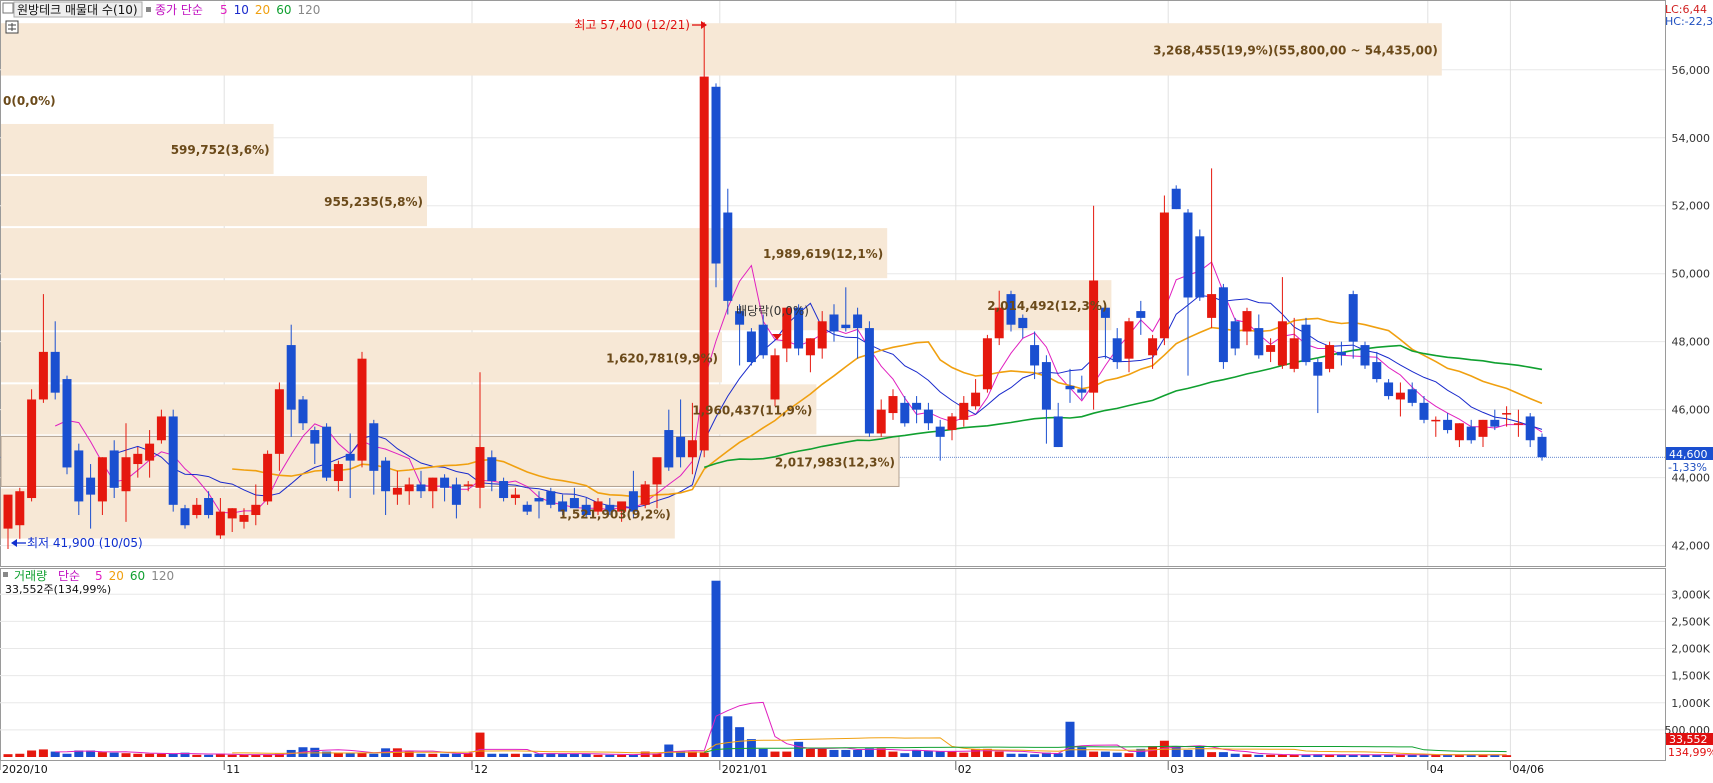  Describe the element at coordinates (78, 9) in the screenshot. I see `indicator-box` at that location.